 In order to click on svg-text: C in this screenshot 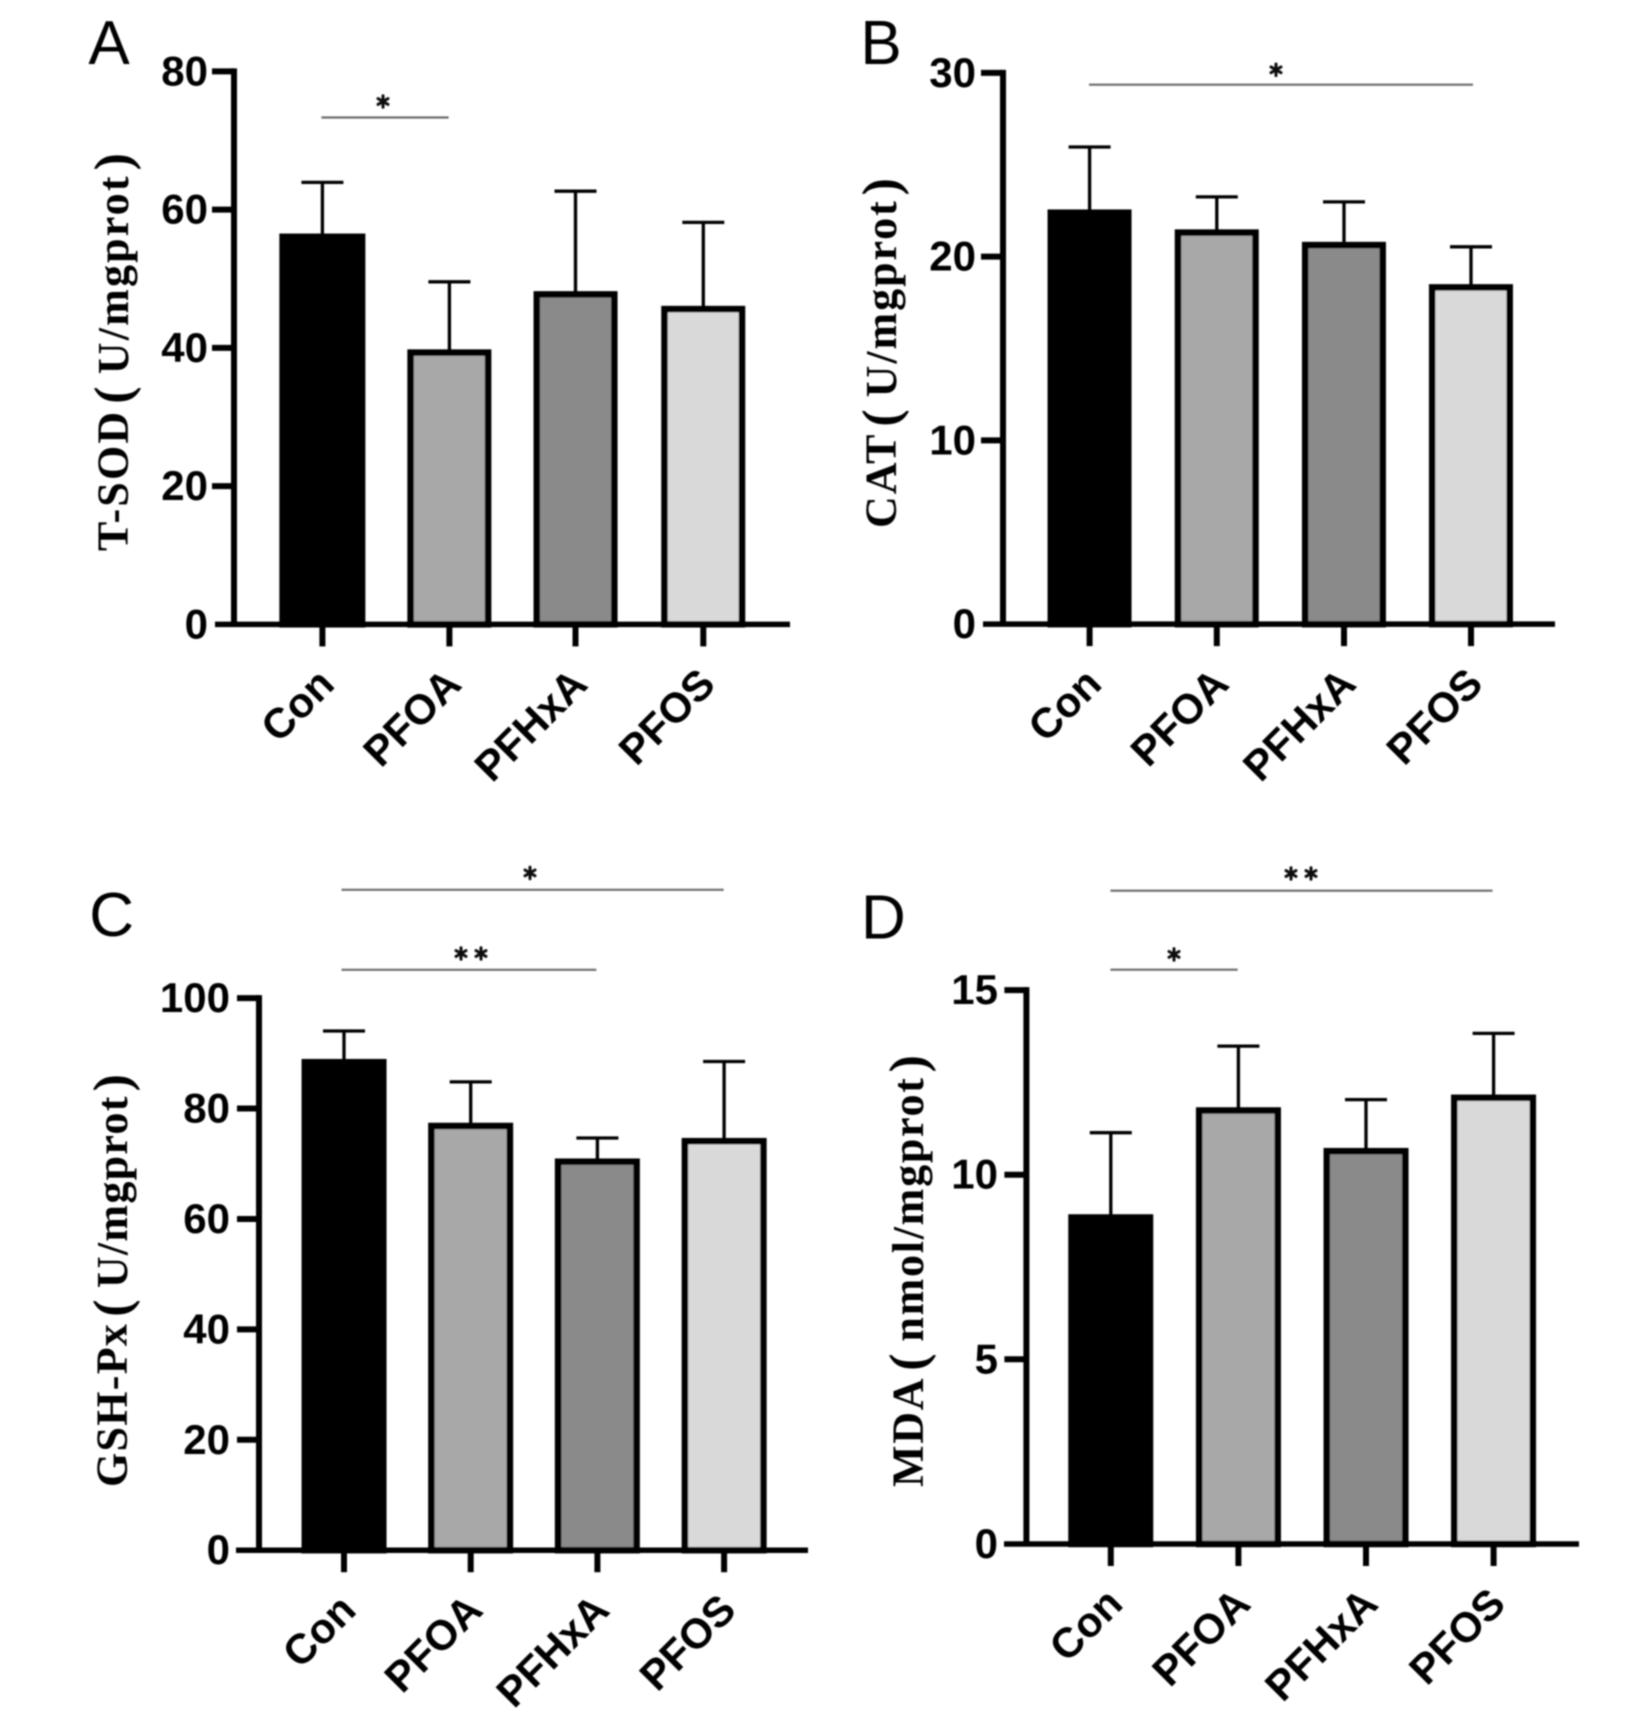, I will do `click(111, 915)`.